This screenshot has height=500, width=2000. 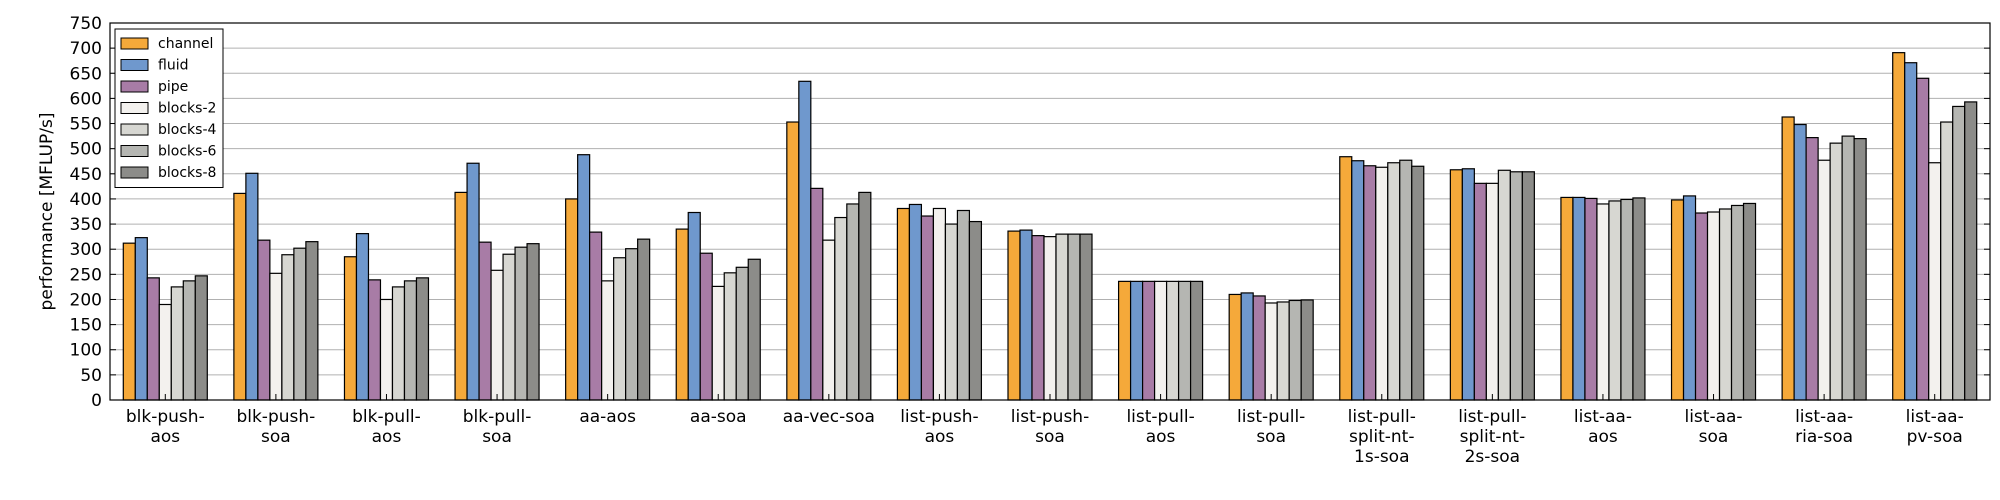 What do you see at coordinates (829, 417) in the screenshot?
I see `x-category-label-line: aa-vec-soa` at bounding box center [829, 417].